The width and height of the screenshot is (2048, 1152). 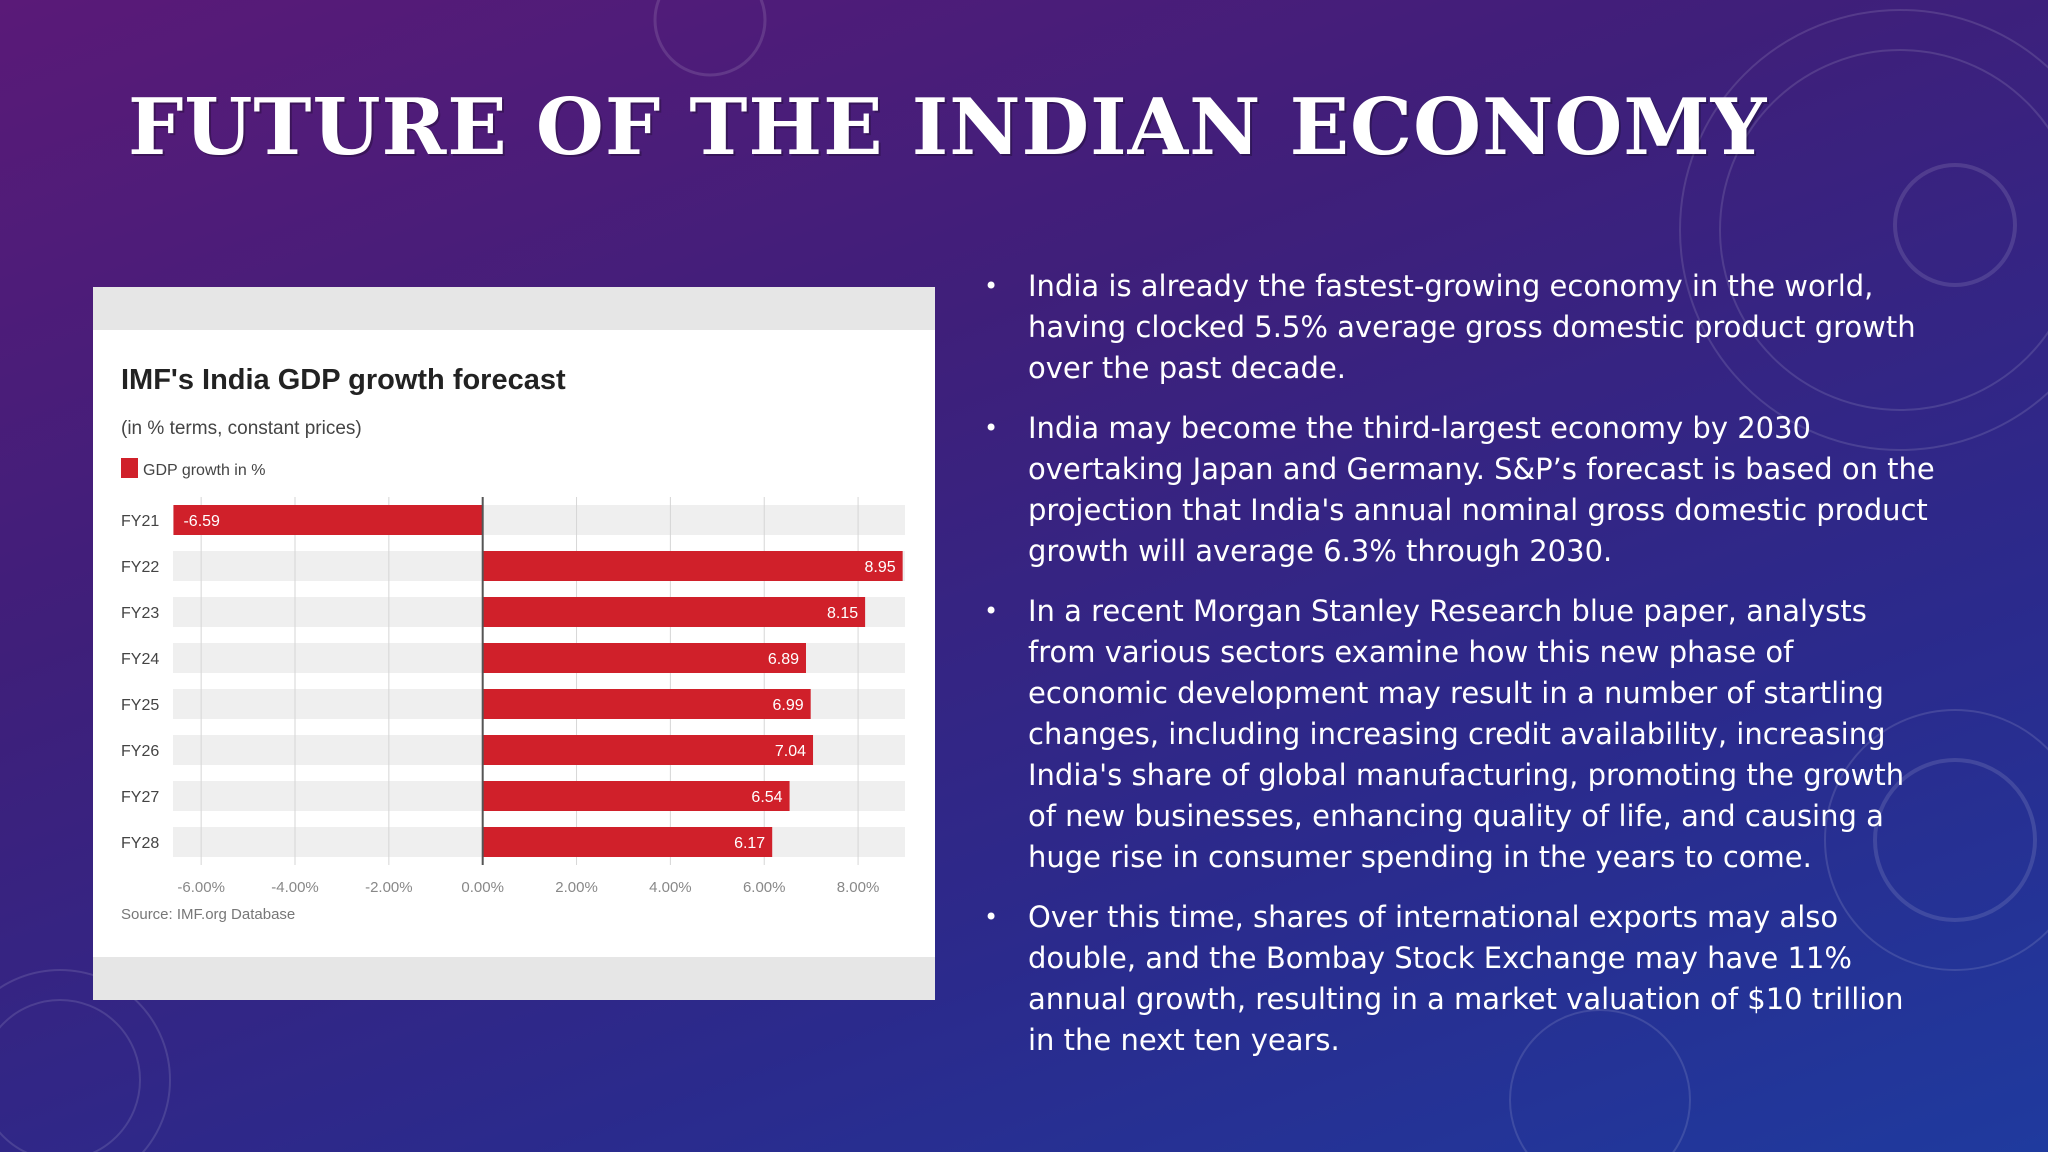 What do you see at coordinates (790, 751) in the screenshot?
I see `data-label: 7.04` at bounding box center [790, 751].